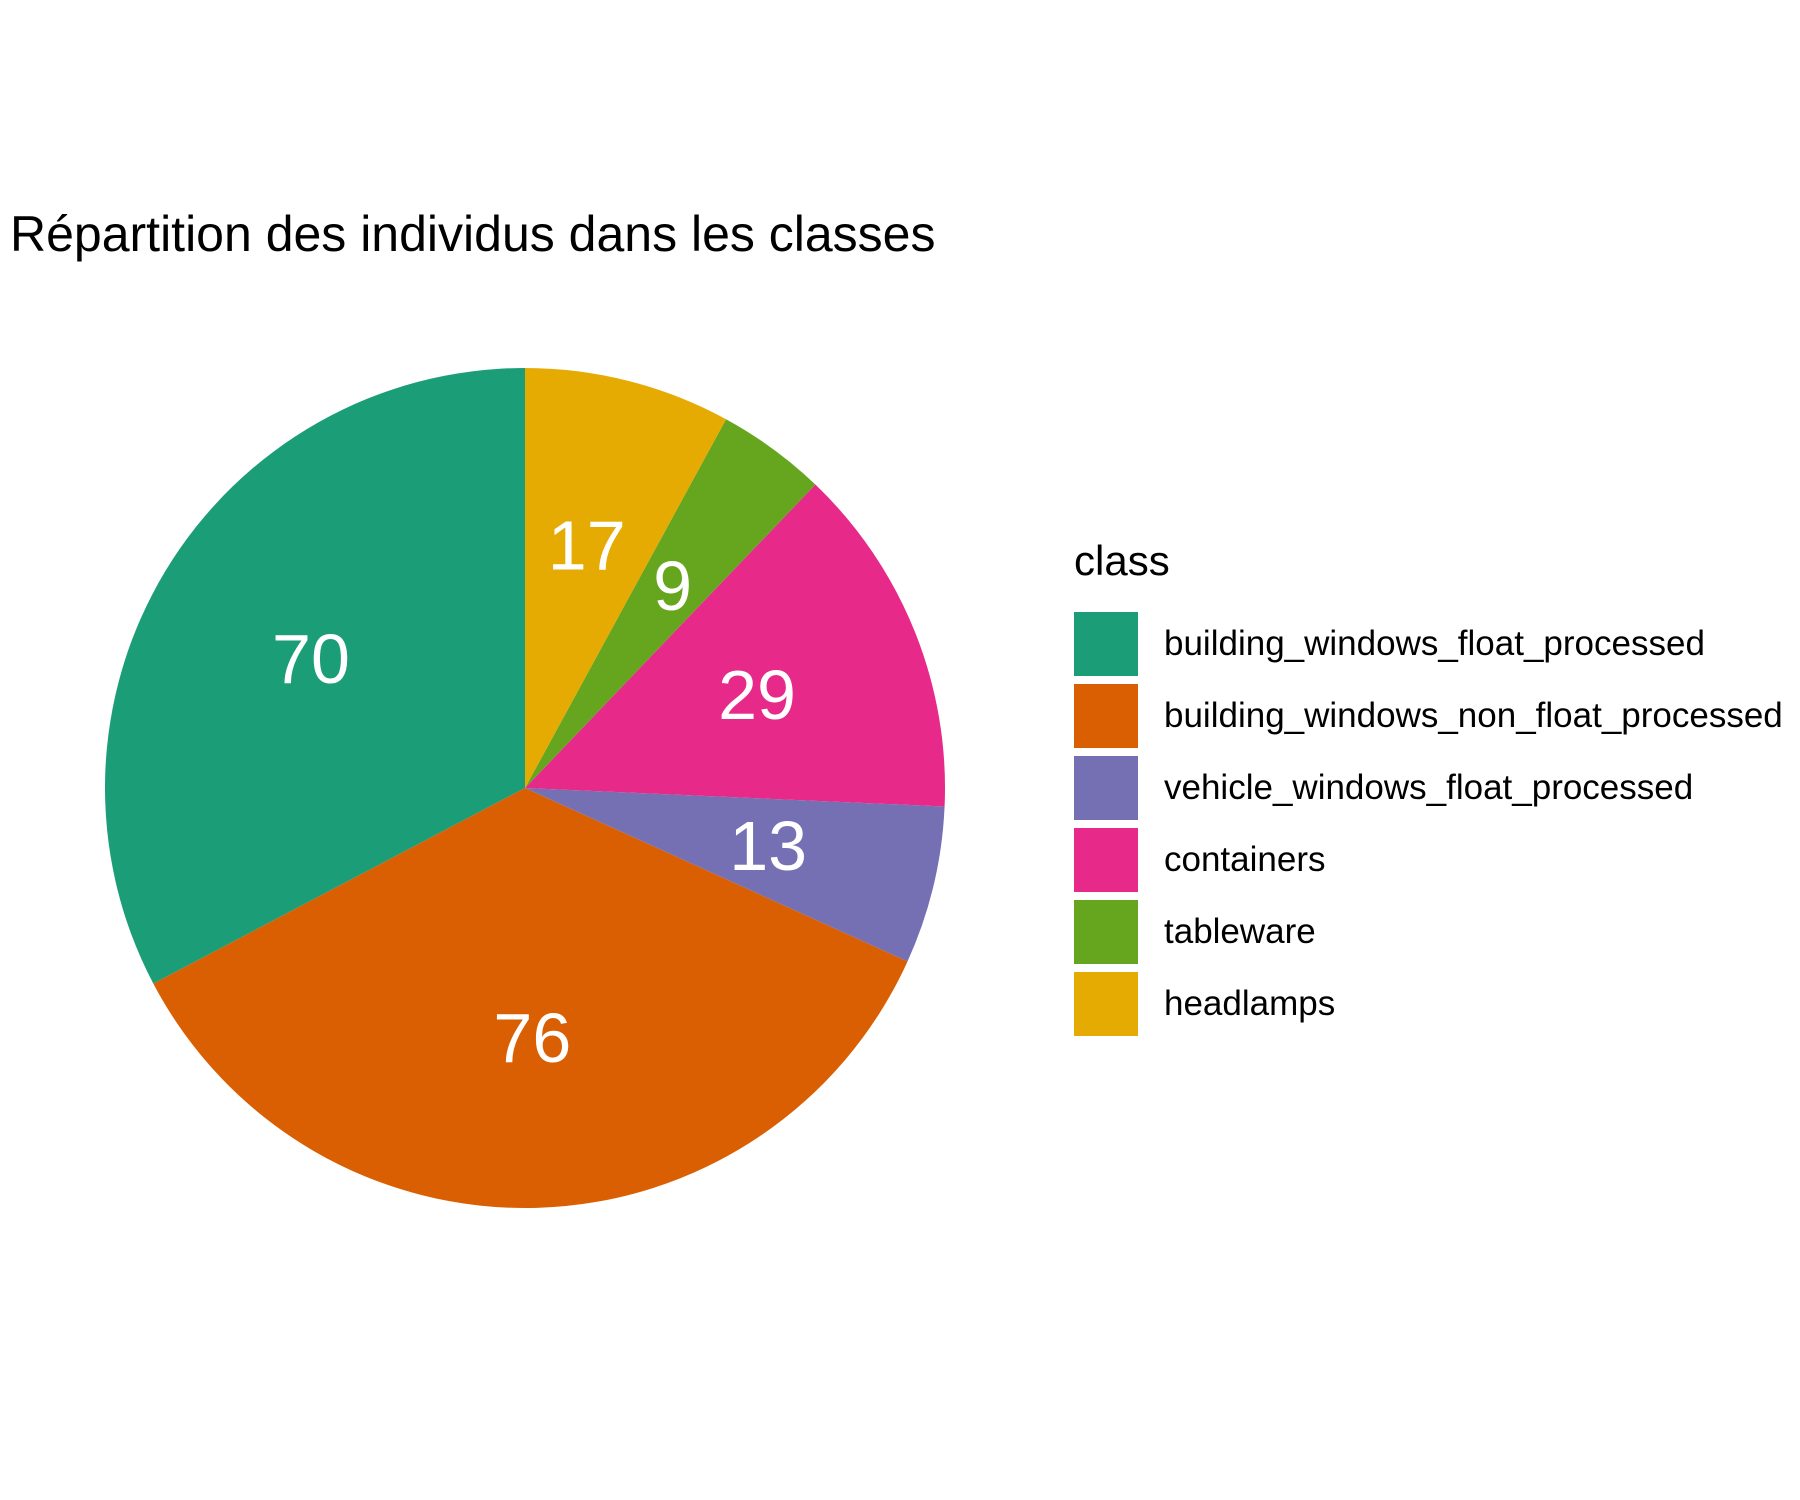  I want to click on legend-item-building-windows-float-processed: building_windows_float_processed, so click(1428, 644).